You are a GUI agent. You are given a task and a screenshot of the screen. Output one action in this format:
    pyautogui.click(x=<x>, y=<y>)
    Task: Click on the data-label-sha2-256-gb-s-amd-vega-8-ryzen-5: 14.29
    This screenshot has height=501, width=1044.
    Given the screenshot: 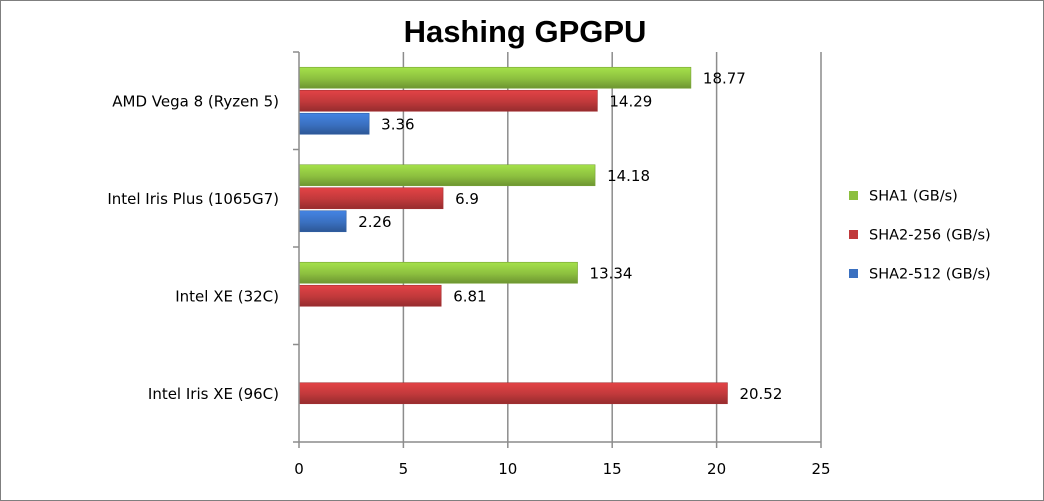 What is the action you would take?
    pyautogui.click(x=630, y=101)
    